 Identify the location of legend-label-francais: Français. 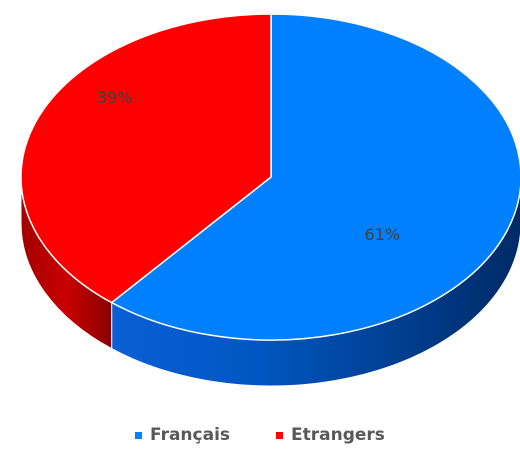
(190, 435).